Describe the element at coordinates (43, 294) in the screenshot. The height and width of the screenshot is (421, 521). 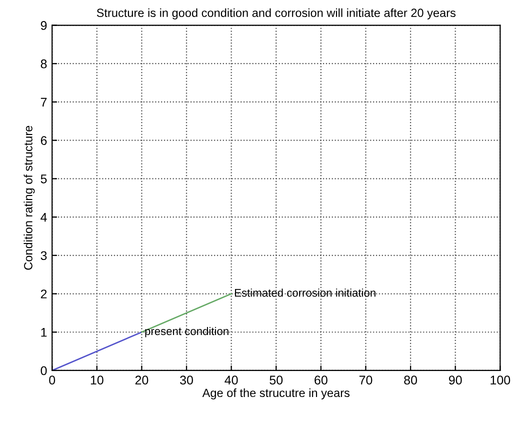
I see `y-tick-label: 2` at that location.